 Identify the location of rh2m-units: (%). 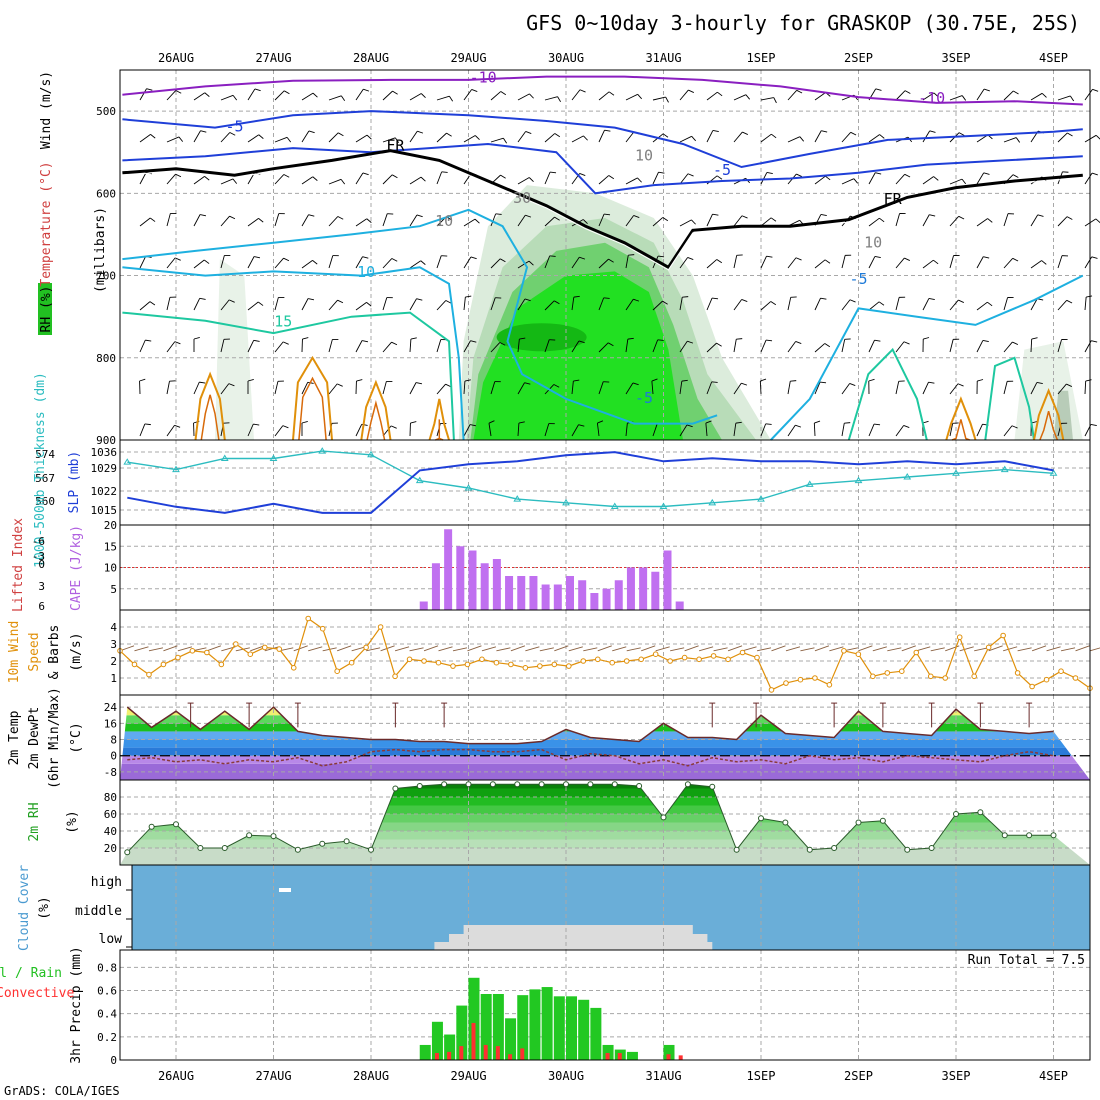
(72, 821).